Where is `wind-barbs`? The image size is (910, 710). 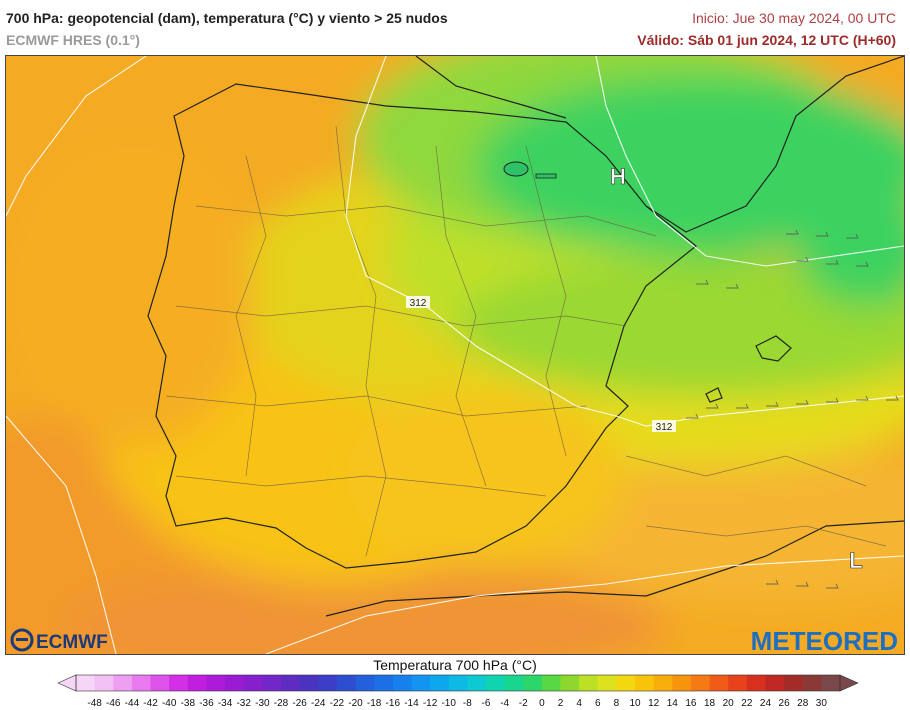
wind-barbs is located at coordinates (792, 409).